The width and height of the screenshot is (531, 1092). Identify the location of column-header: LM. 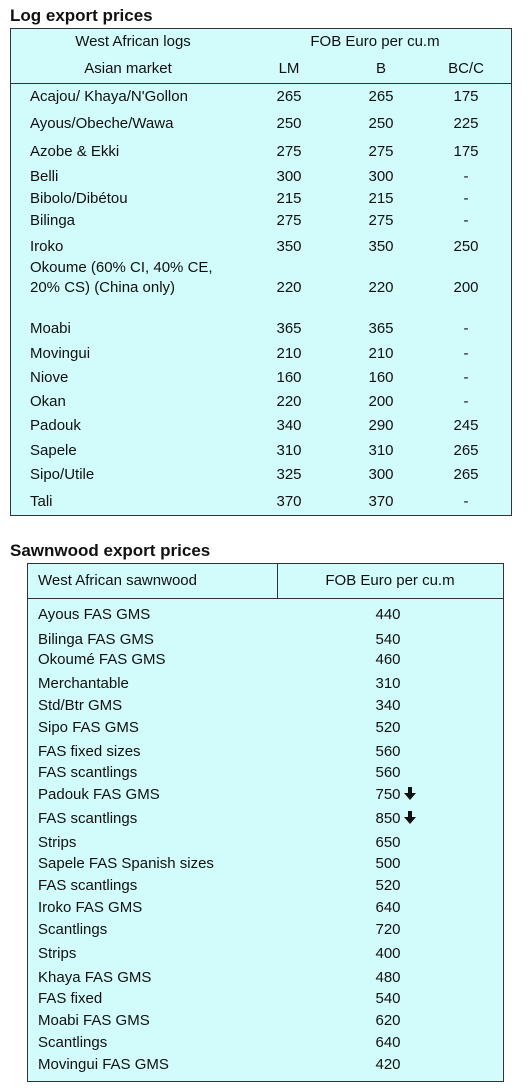
(289, 68).